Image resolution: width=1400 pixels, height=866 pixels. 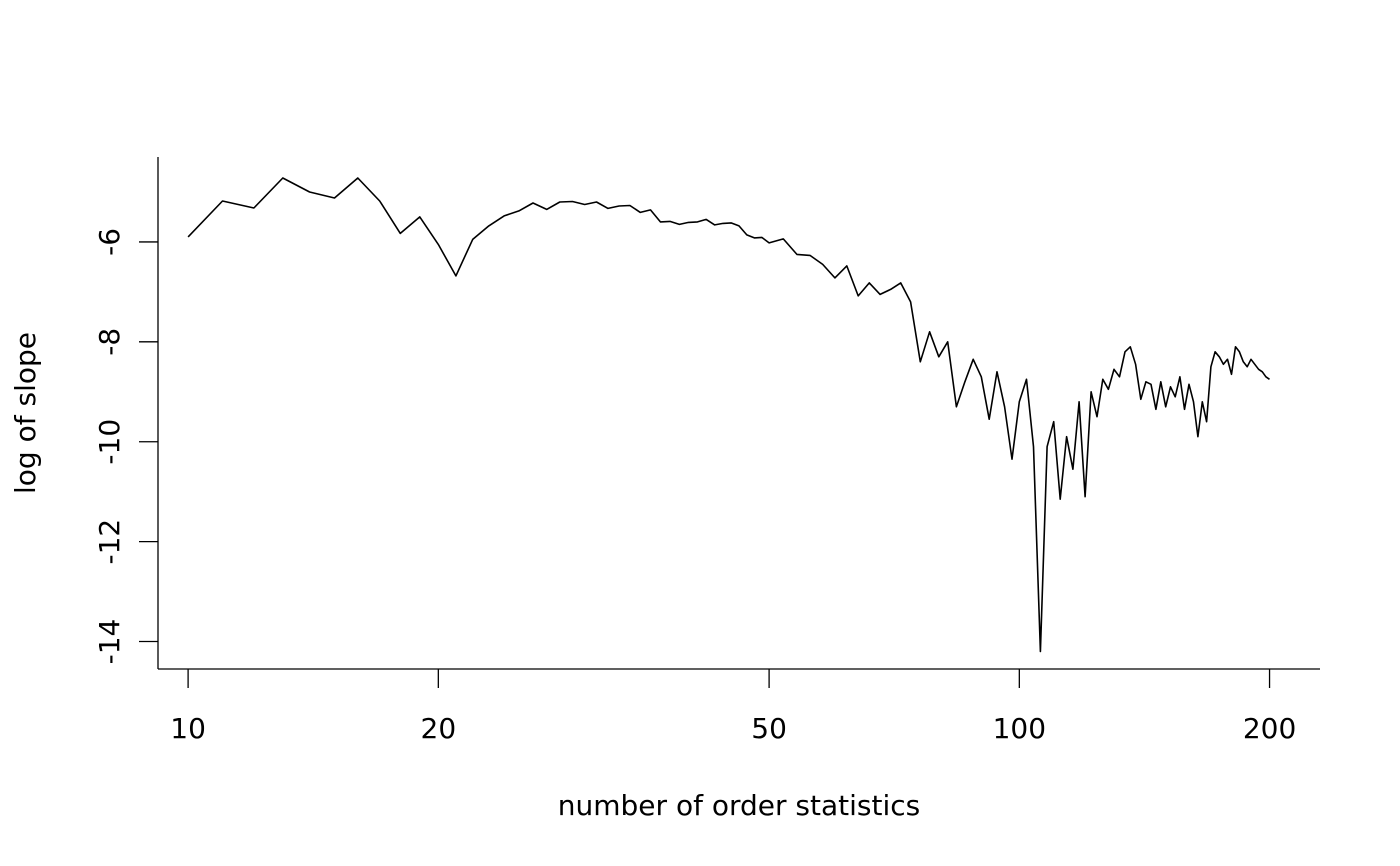 I want to click on y-tick-label: -12, so click(x=109, y=542).